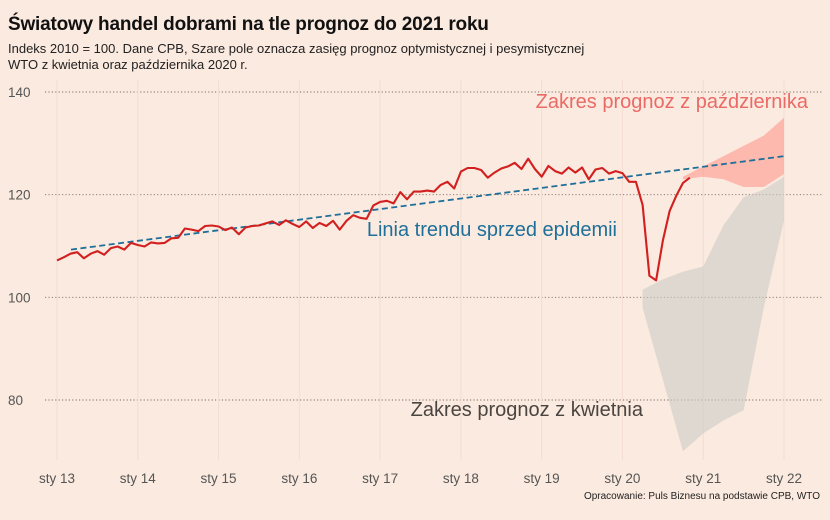 Image resolution: width=830 pixels, height=520 pixels. I want to click on x-tick-label: sty 21, so click(703, 478).